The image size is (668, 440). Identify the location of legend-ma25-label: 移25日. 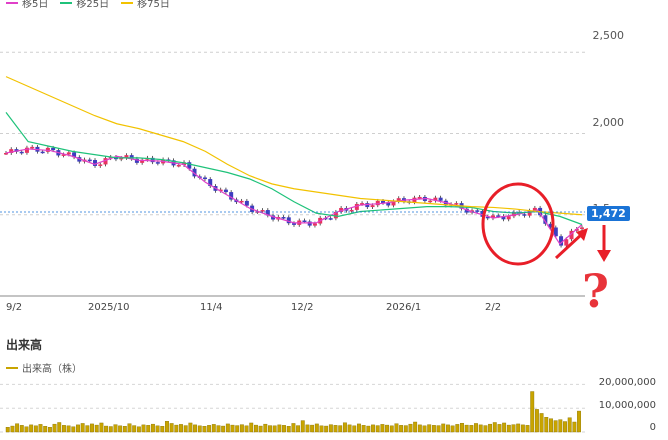
(93, 5).